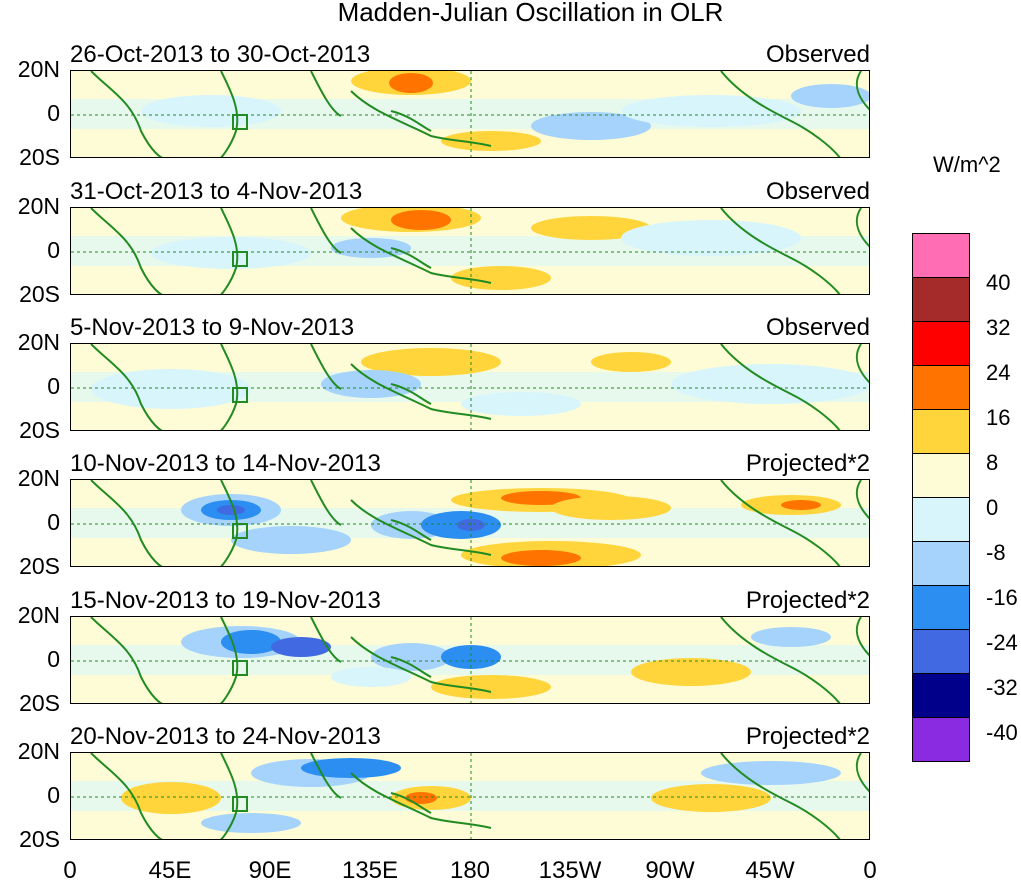 The height and width of the screenshot is (887, 1021). I want to click on x-tick-label: 45E, so click(170, 870).